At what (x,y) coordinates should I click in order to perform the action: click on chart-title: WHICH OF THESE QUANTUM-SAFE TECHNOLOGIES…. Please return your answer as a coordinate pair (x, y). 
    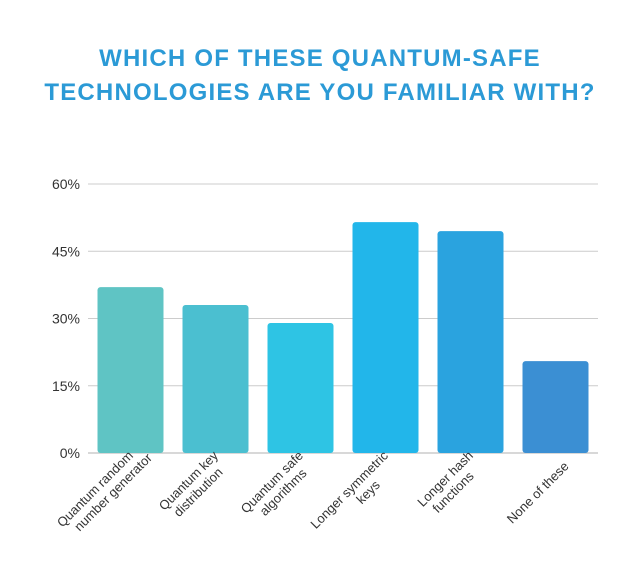
    Looking at the image, I should click on (320, 76).